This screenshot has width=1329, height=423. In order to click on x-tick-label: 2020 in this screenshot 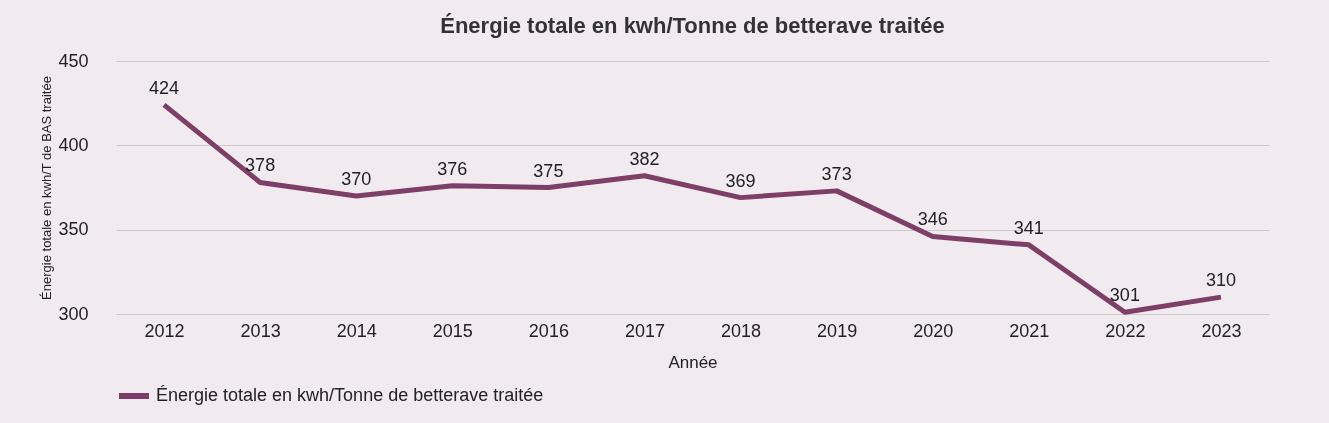, I will do `click(933, 330)`.